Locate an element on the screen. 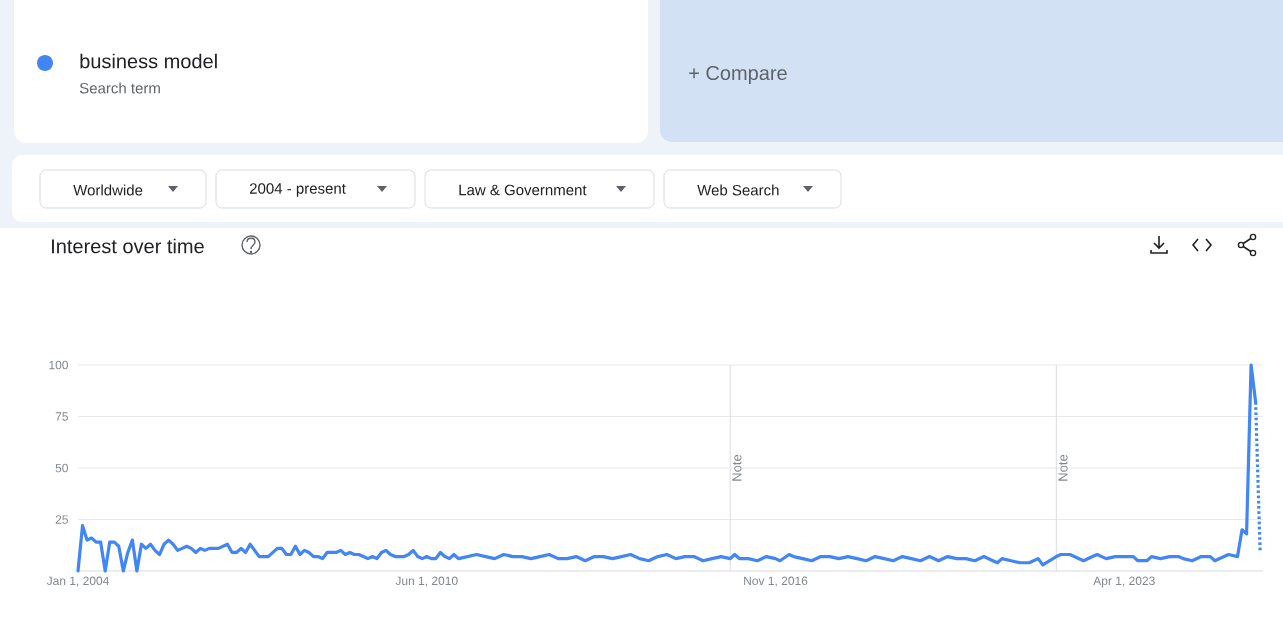 The height and width of the screenshot is (630, 1283). text: Law & Government is located at coordinates (523, 190).